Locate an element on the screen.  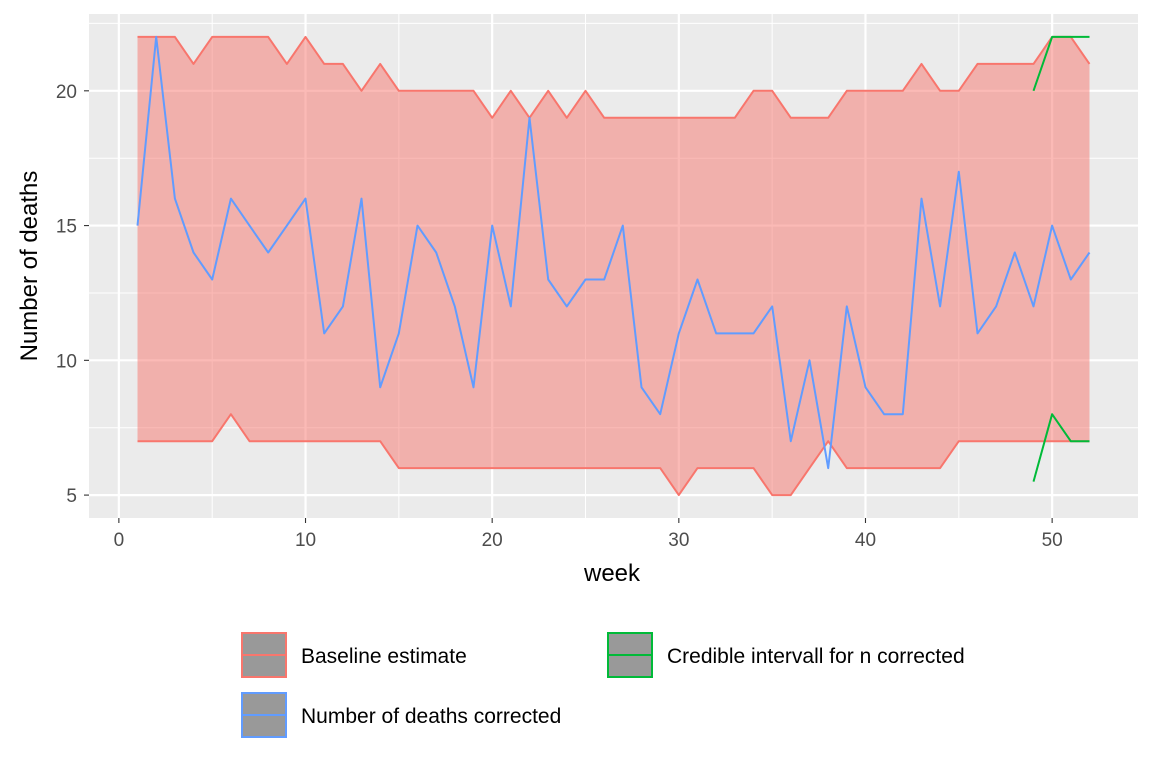
y-tick-label: 5 is located at coordinates (71, 496).